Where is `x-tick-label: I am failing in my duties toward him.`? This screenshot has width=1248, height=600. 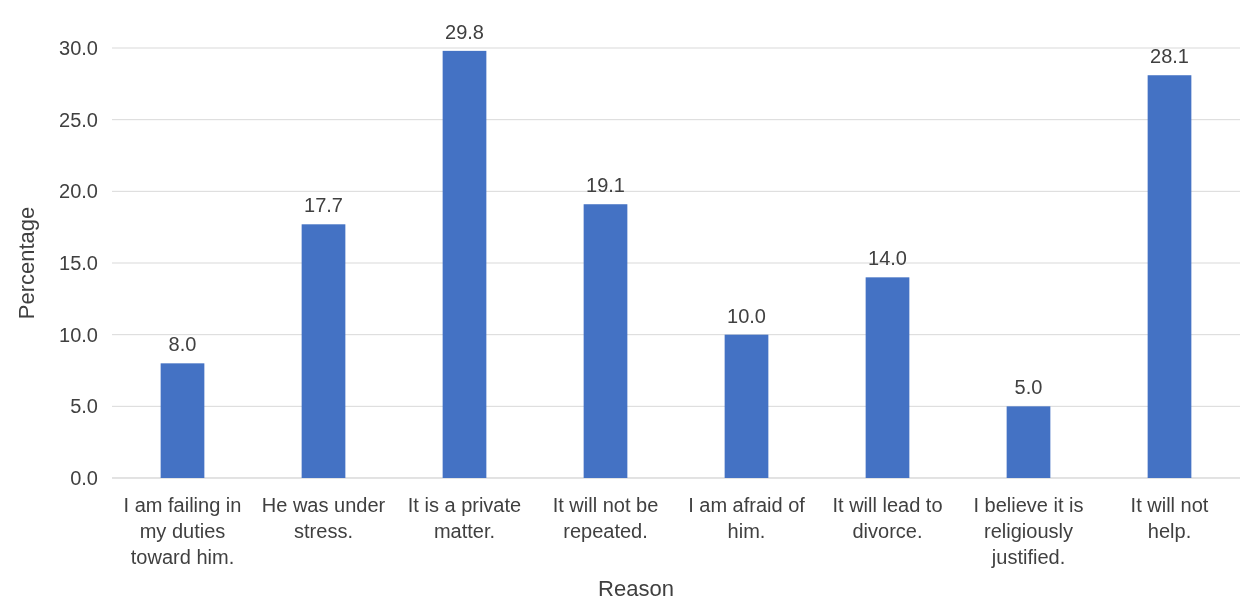
x-tick-label: I am failing in my duties toward him. is located at coordinates (182, 531).